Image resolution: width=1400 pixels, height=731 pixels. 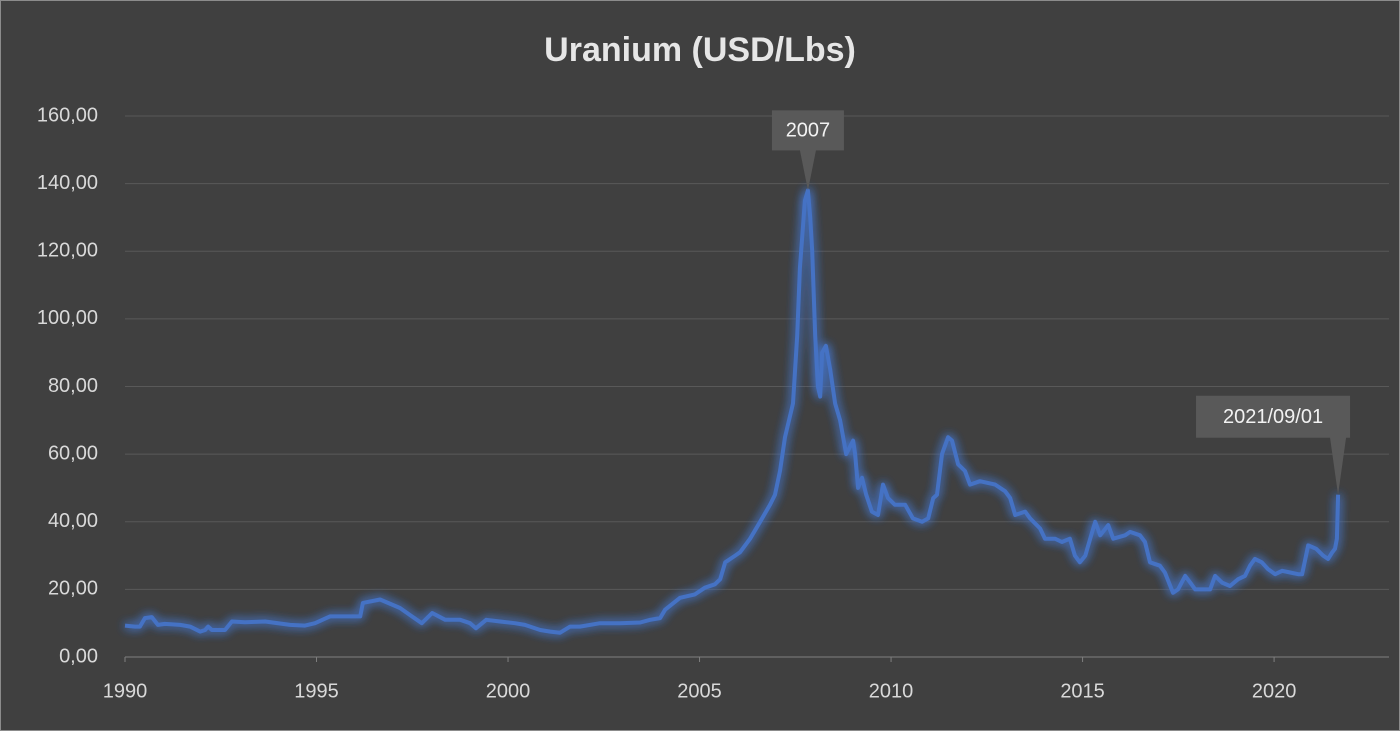 What do you see at coordinates (316, 691) in the screenshot?
I see `x-tick-label: 1995` at bounding box center [316, 691].